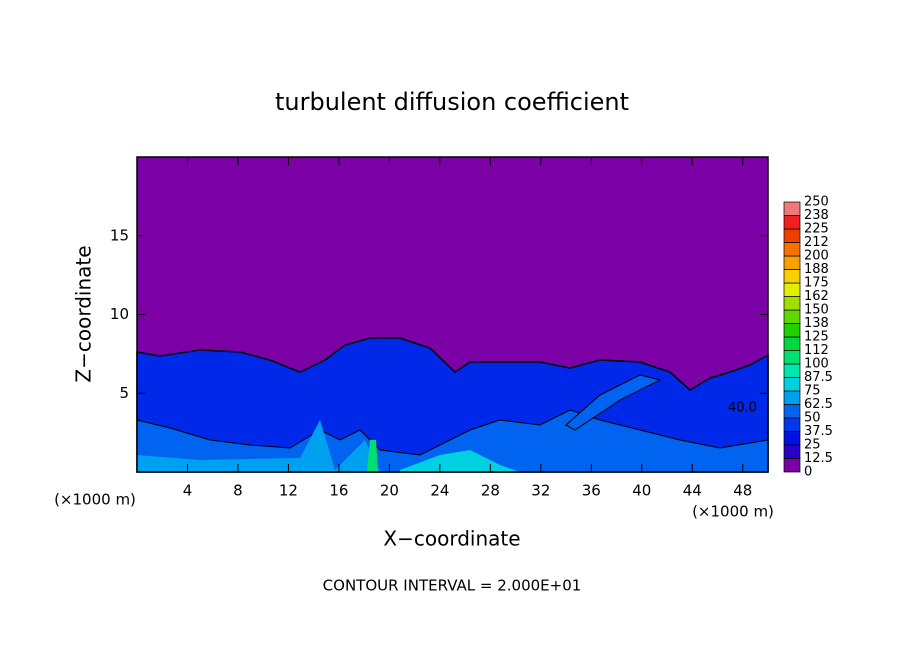 This screenshot has height=654, width=904. What do you see at coordinates (816, 323) in the screenshot?
I see `colorbar-label: 138` at bounding box center [816, 323].